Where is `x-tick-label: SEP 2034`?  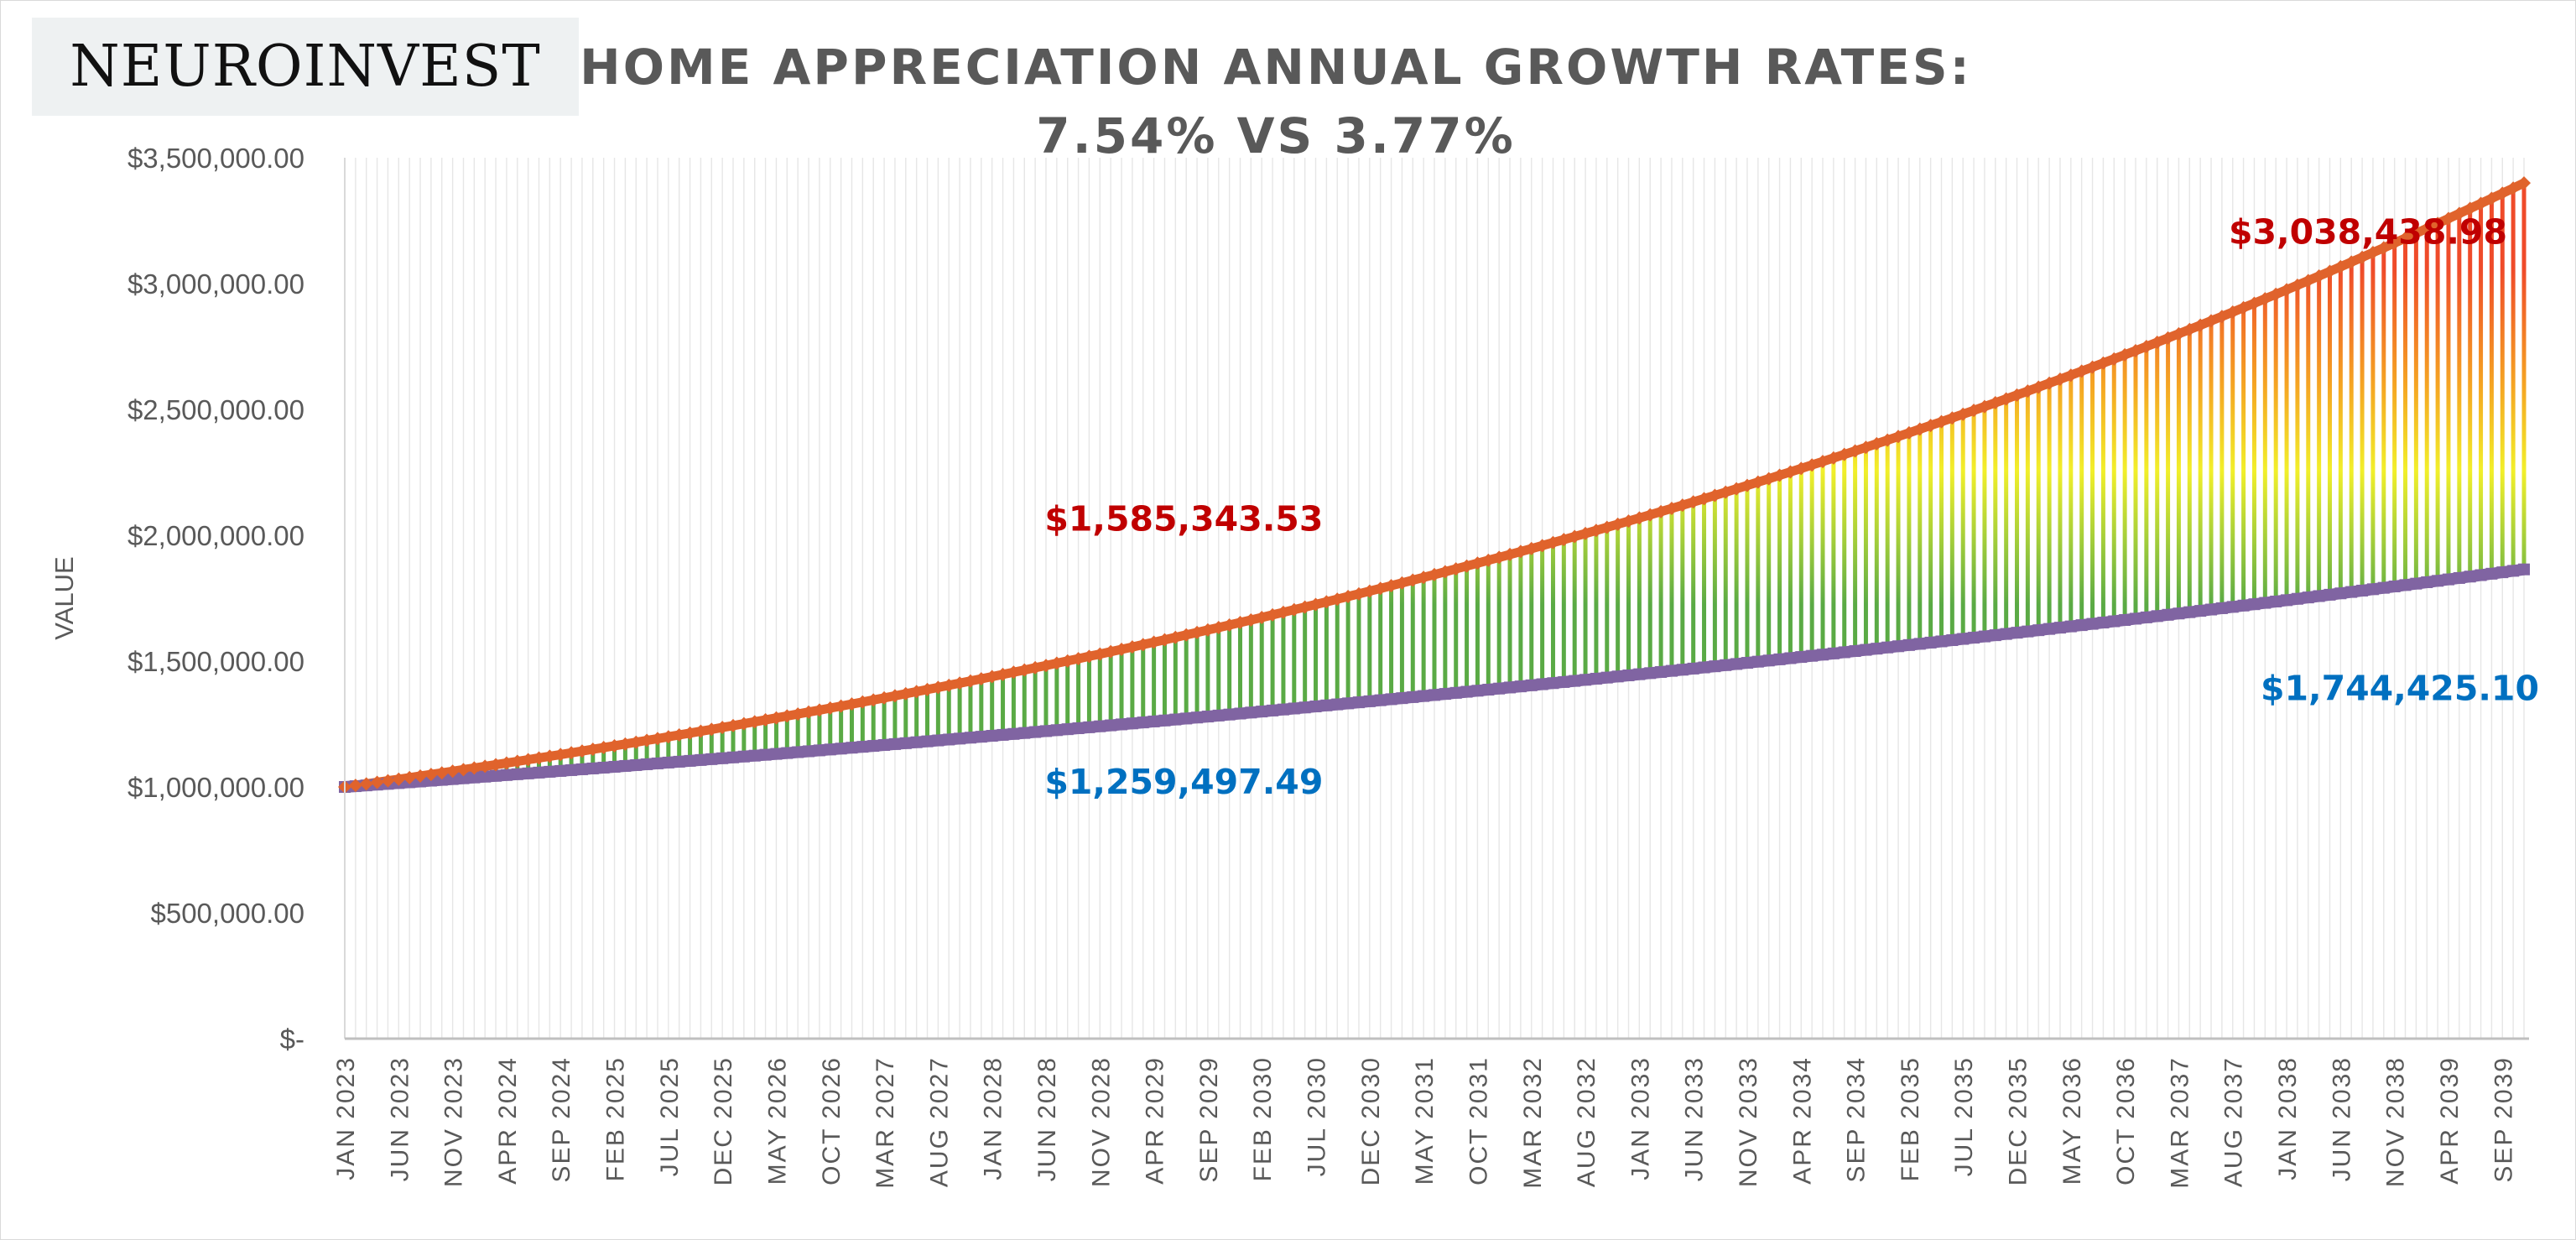 x-tick-label: SEP 2034 is located at coordinates (1857, 1119).